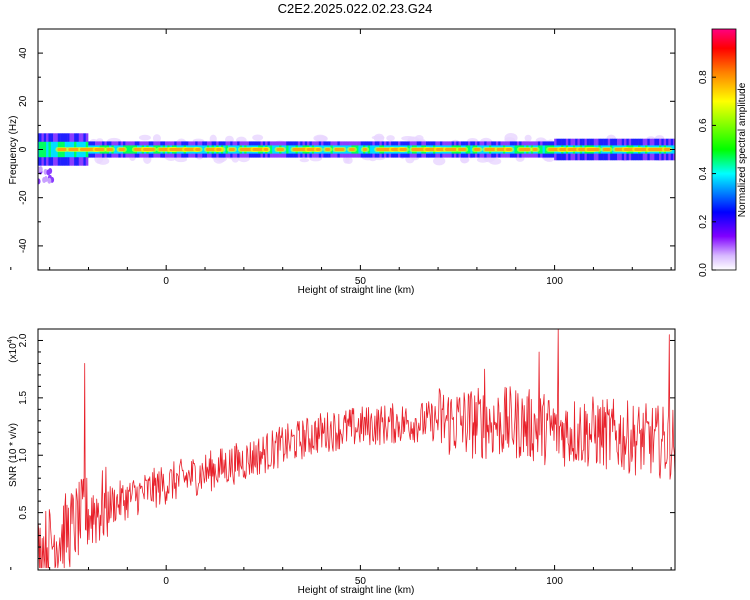 This screenshot has width=750, height=600. Describe the element at coordinates (23, 455) in the screenshot. I see `snr-y-tick-label: 1.0` at that location.